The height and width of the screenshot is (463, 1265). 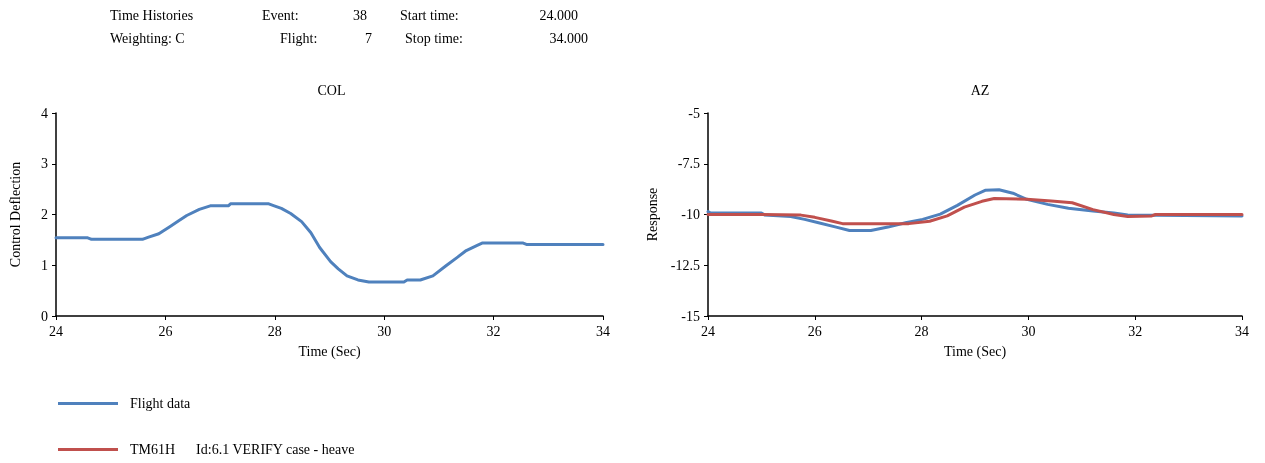 I want to click on y-tick-label: -15, so click(x=690, y=316).